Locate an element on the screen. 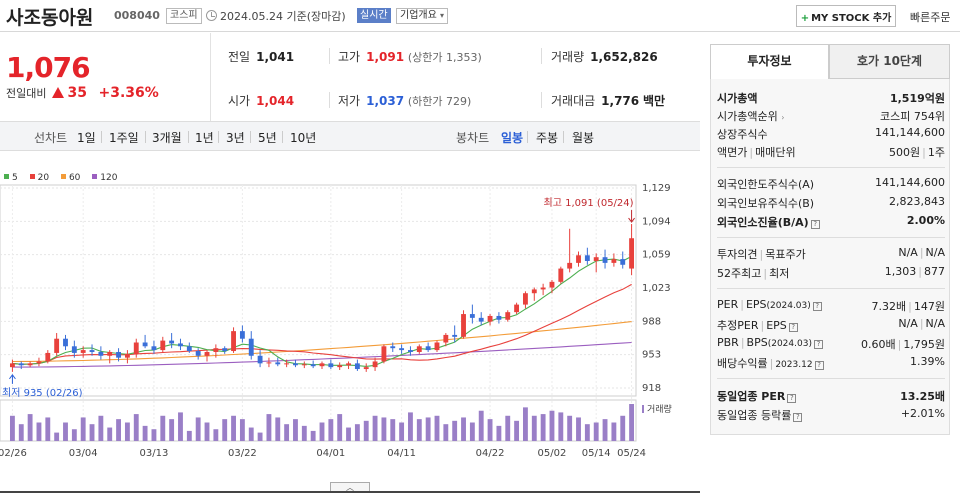  foreign-ratio-row: 외국인소진율(B/A)? 2.00% is located at coordinates (831, 221).